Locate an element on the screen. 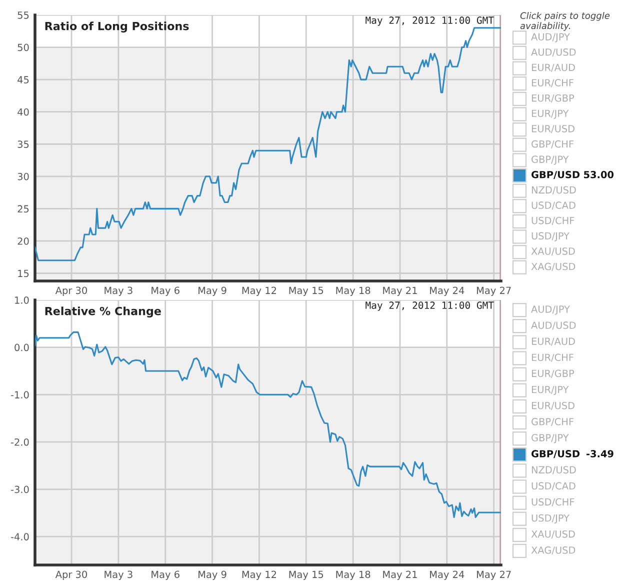  y-tick-label: -3.0 is located at coordinates (19, 490).